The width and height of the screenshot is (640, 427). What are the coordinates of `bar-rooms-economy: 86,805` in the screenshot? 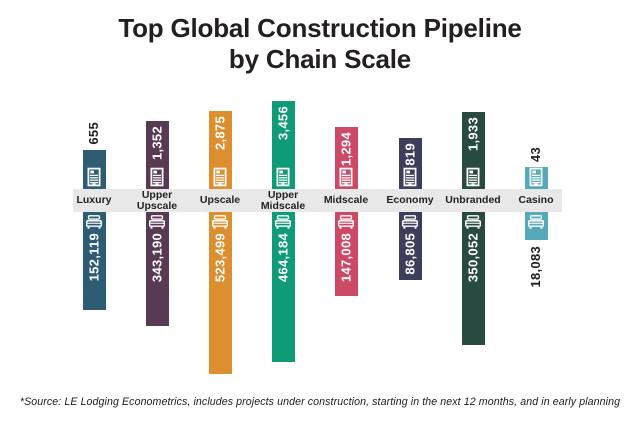 It's located at (410, 246).